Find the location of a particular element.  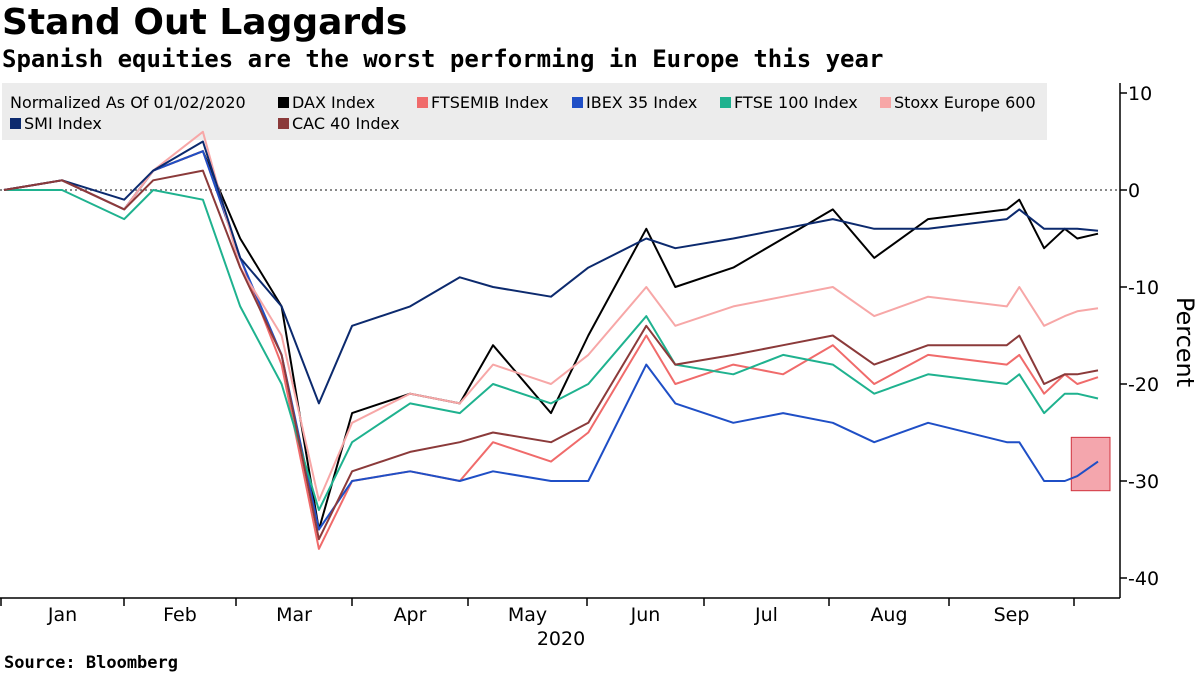

x-tick-label: Aug is located at coordinates (888, 615).